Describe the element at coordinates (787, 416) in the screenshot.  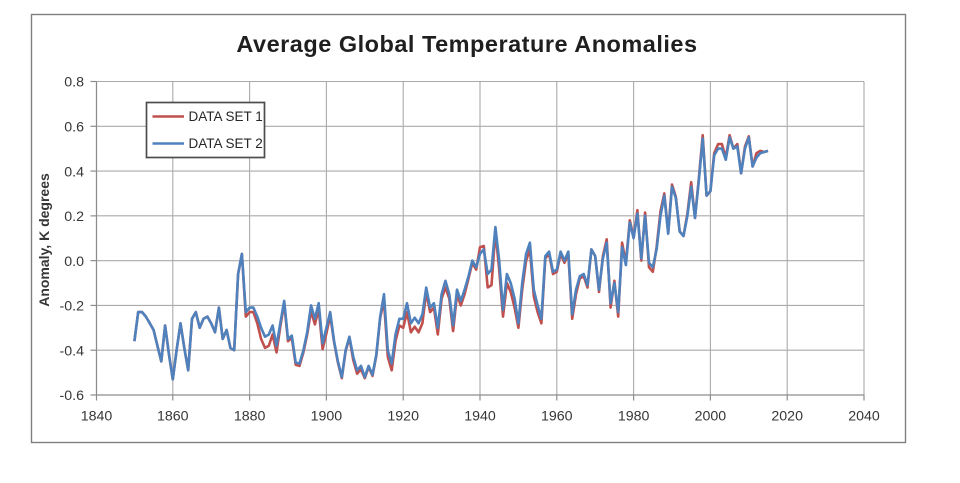
I see `svg-text: 2020` at that location.